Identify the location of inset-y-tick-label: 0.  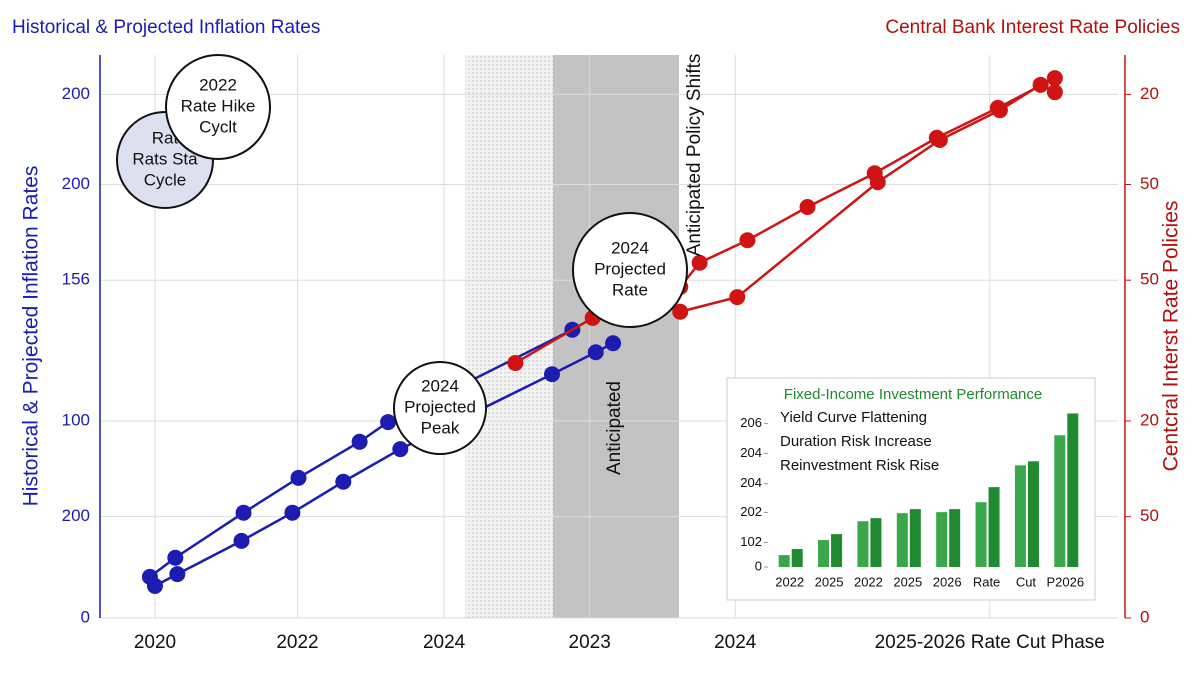
(758, 565).